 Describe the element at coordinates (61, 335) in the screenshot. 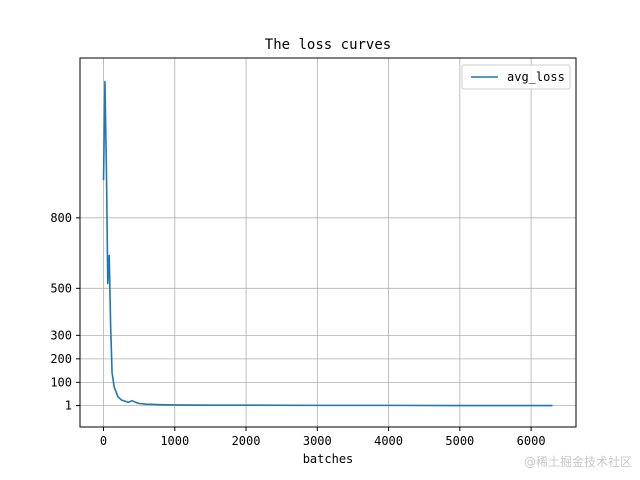

I see `y-tick-label: 300` at that location.